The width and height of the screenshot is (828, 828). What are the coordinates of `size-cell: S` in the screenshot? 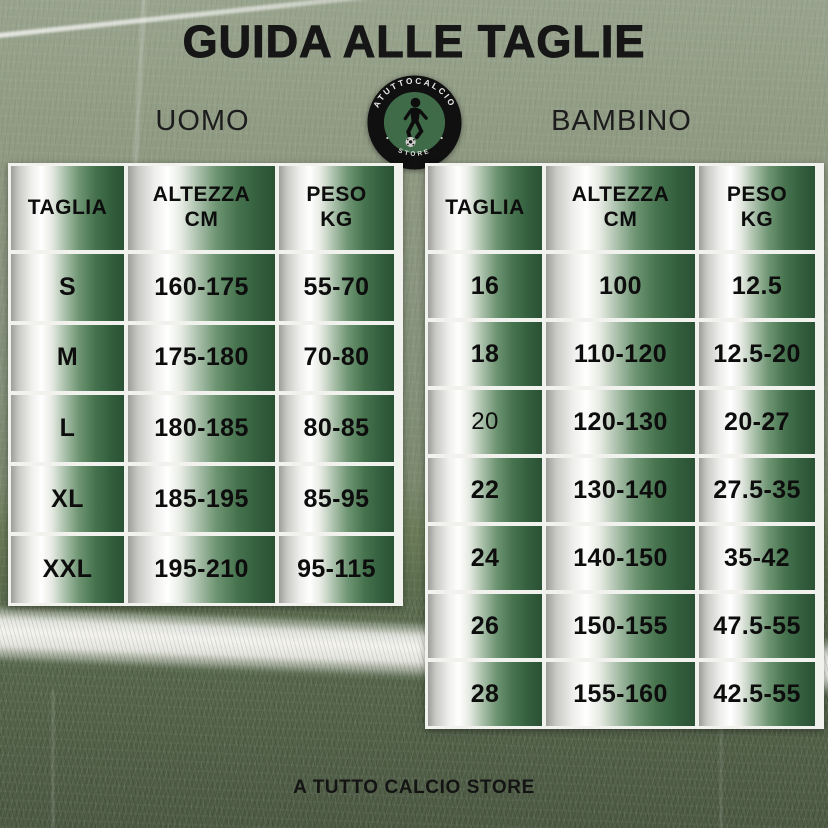 It's located at (67, 287).